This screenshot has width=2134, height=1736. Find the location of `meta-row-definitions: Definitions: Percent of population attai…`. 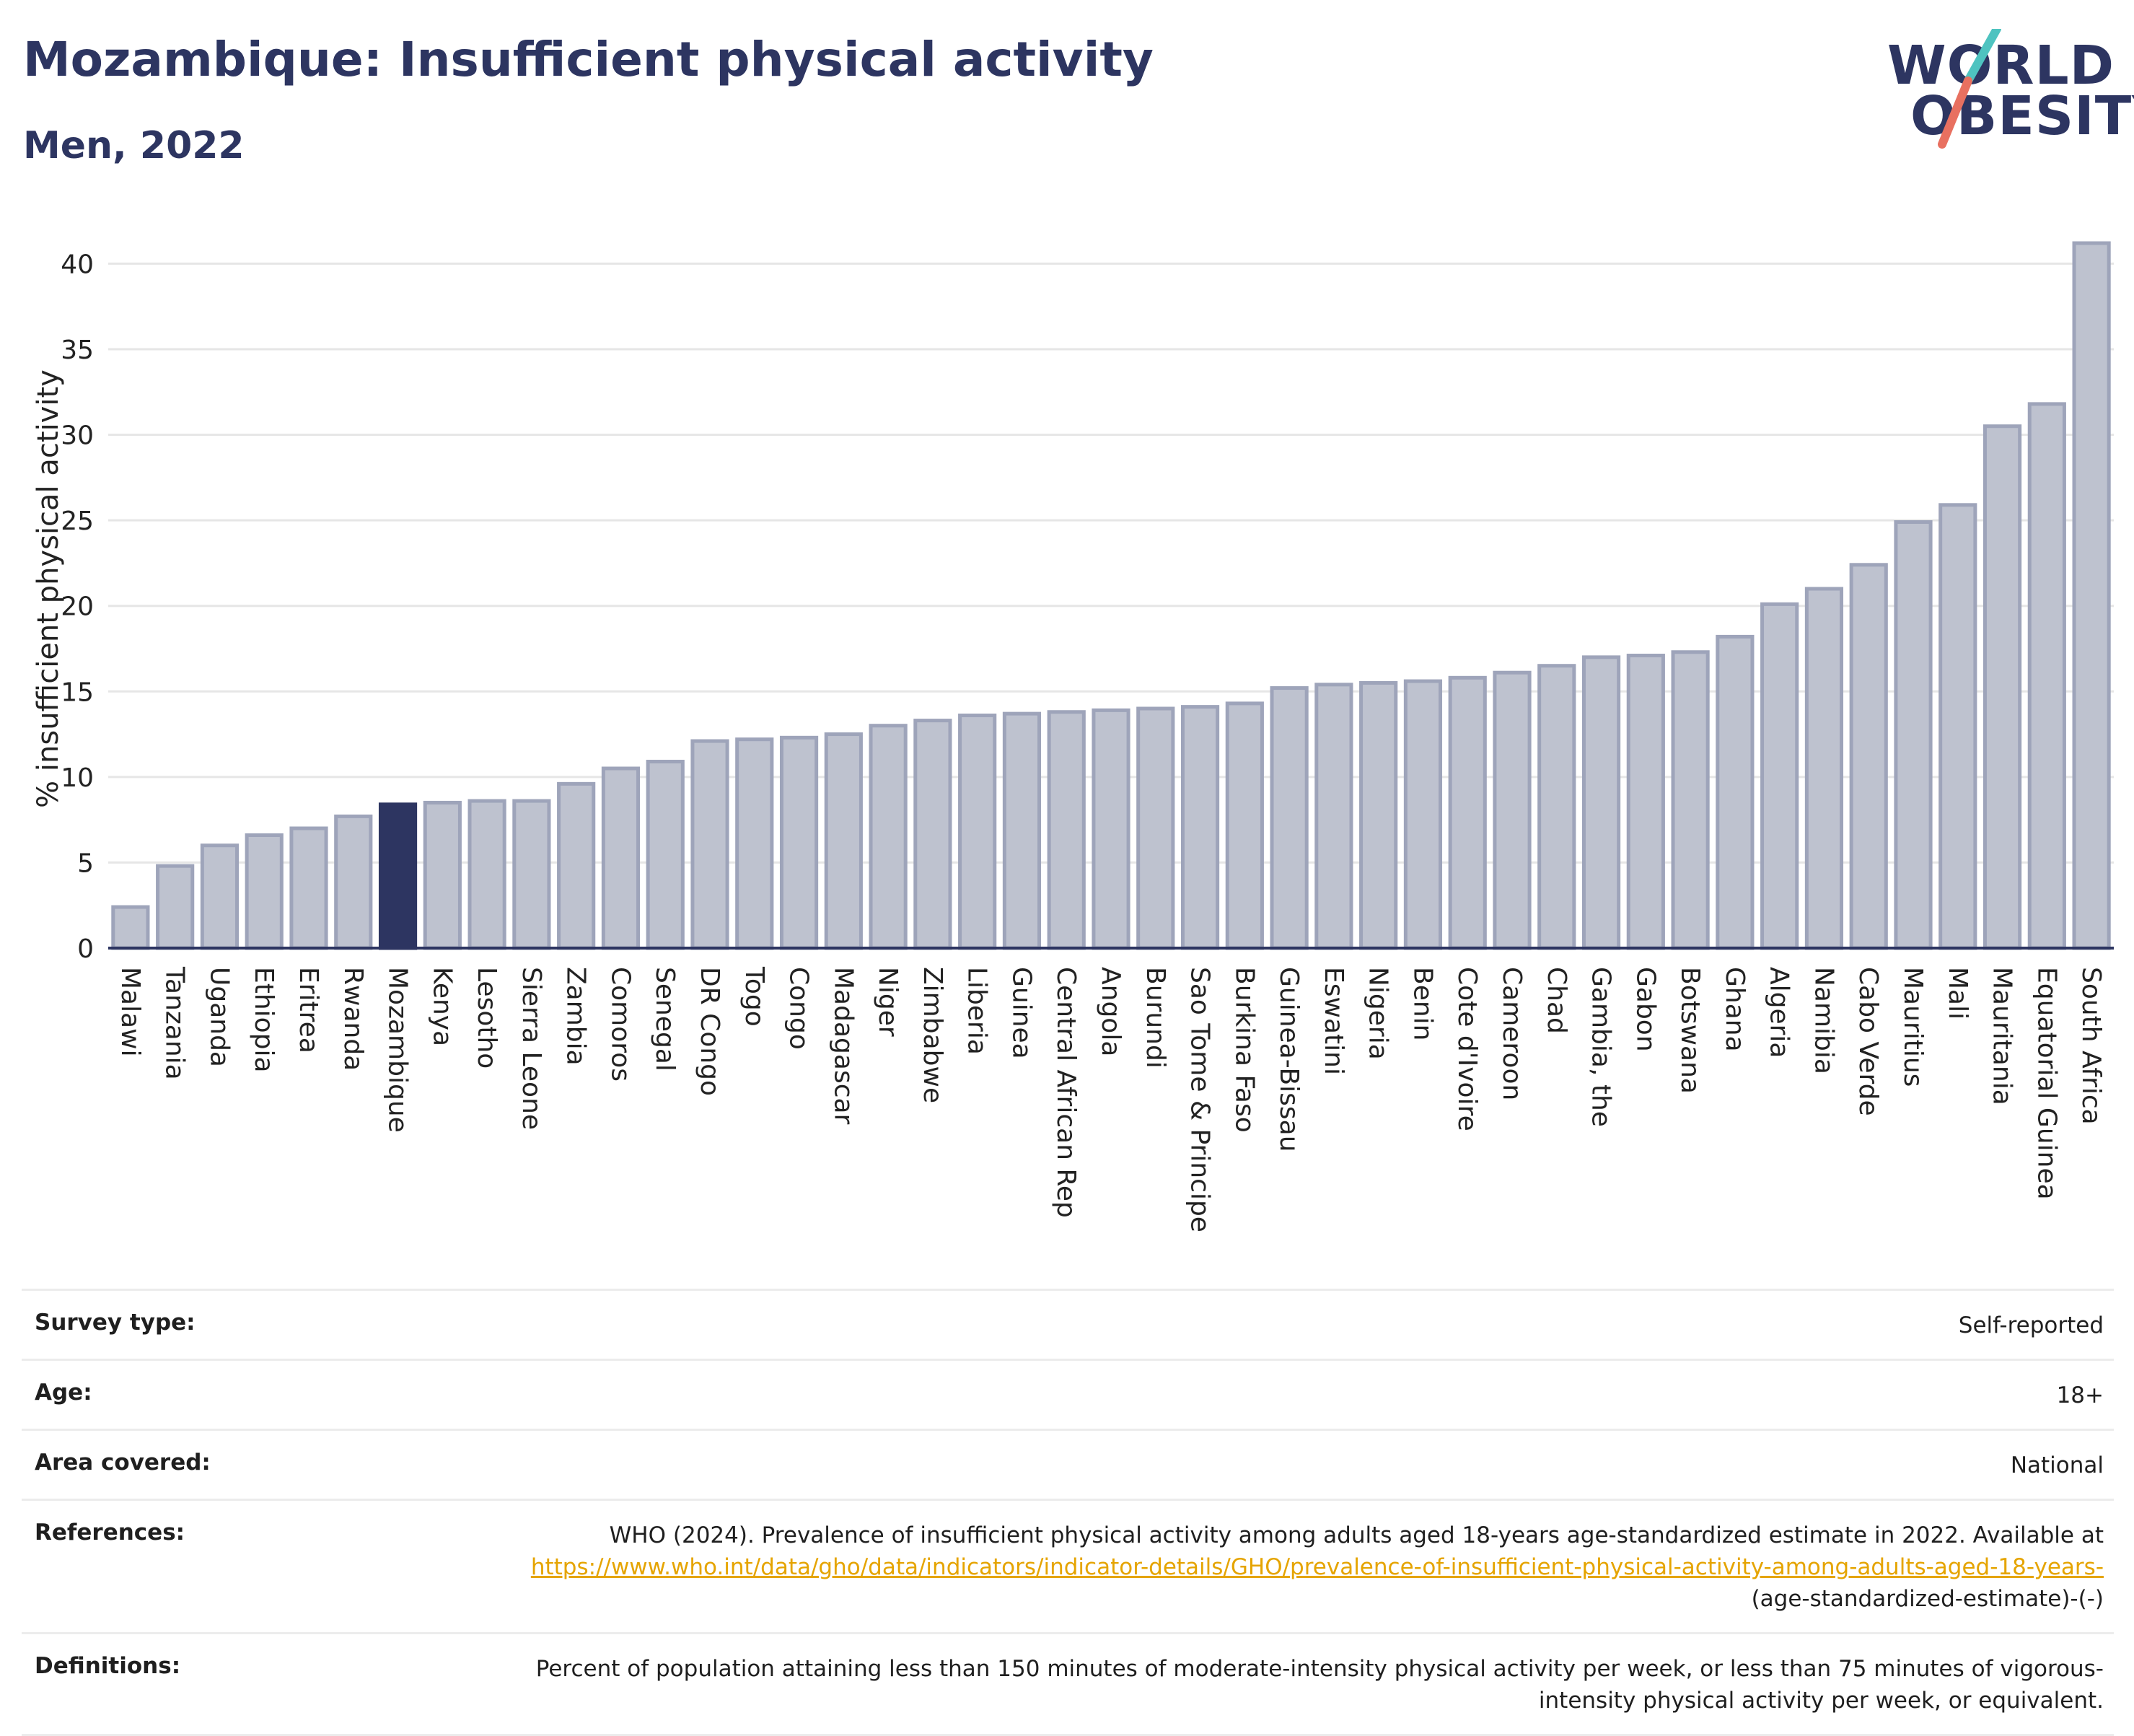

meta-row-definitions: Definitions: Percent of population attai… is located at coordinates (1068, 1684).